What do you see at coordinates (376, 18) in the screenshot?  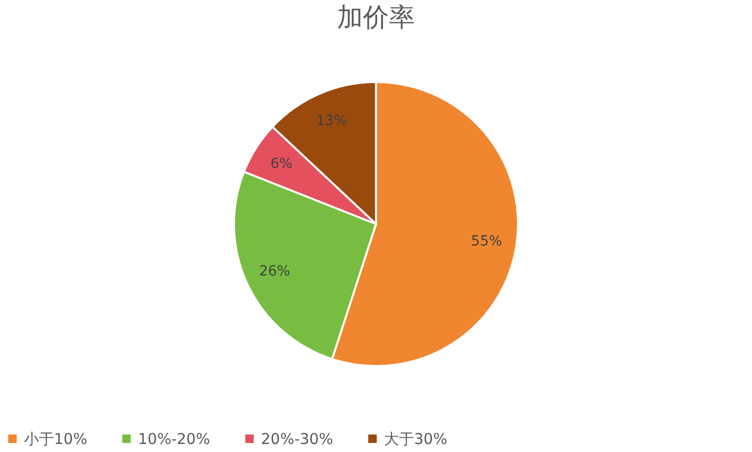 I see `chart-title: 加价率` at bounding box center [376, 18].